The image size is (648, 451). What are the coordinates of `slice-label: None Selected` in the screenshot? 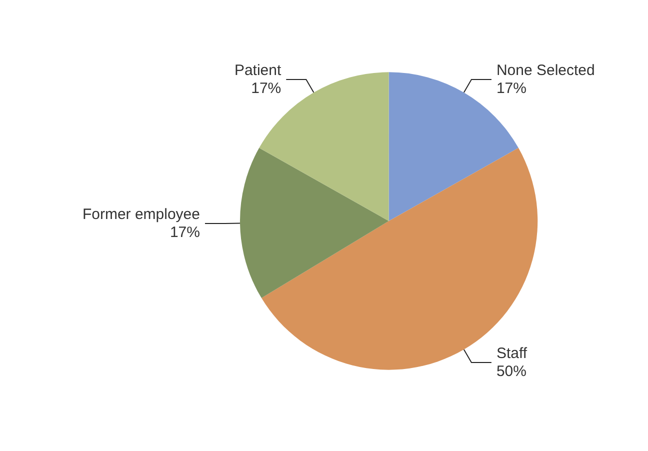 It's located at (545, 71).